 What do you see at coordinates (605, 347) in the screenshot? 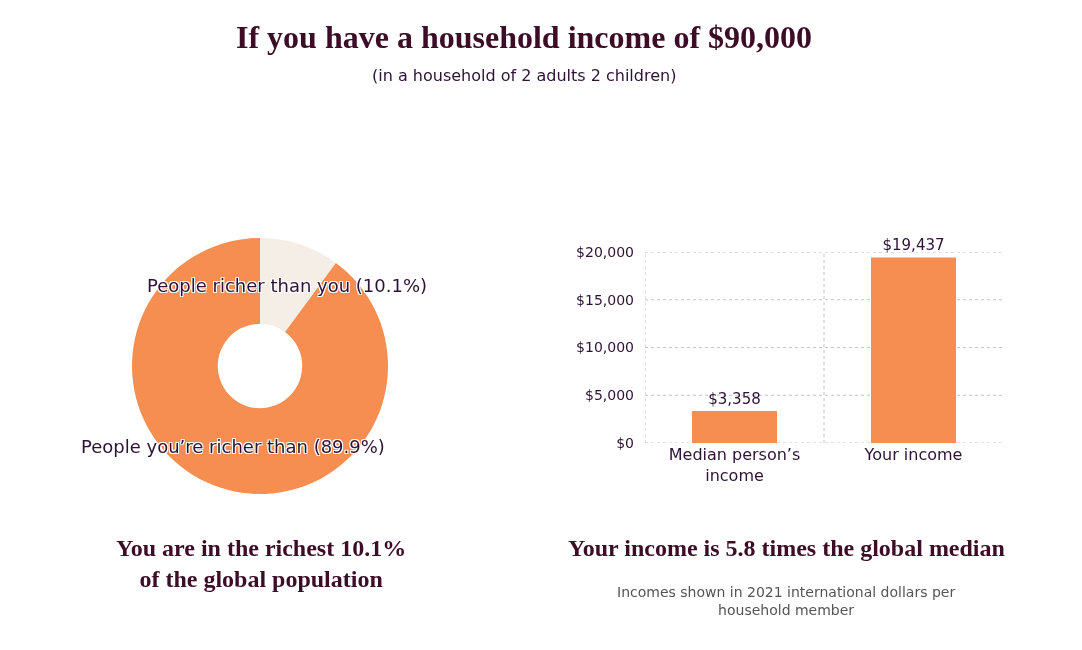
I see `y-tick-label: $10,000` at bounding box center [605, 347].